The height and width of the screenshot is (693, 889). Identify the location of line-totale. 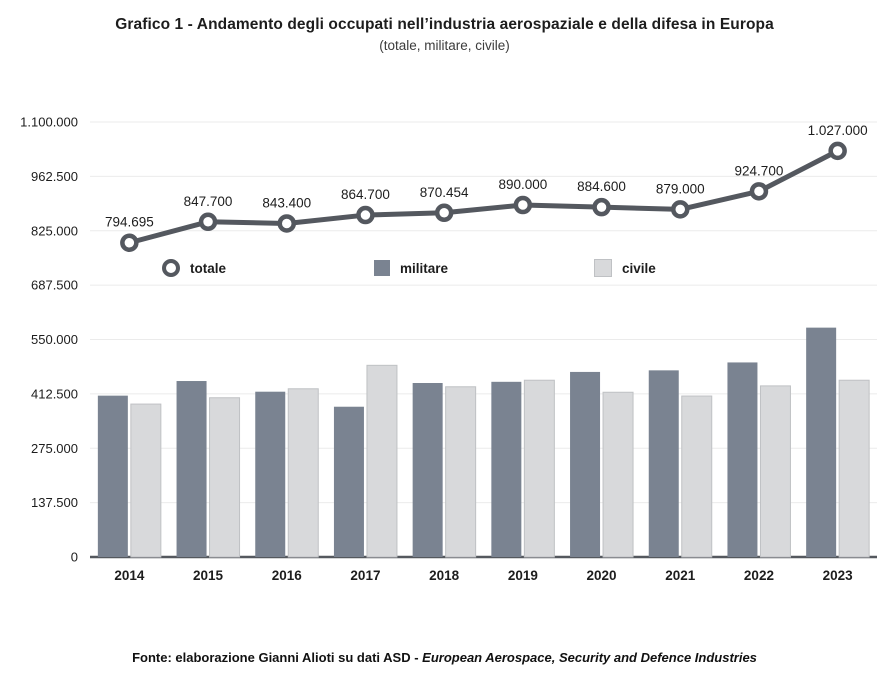
(483, 197).